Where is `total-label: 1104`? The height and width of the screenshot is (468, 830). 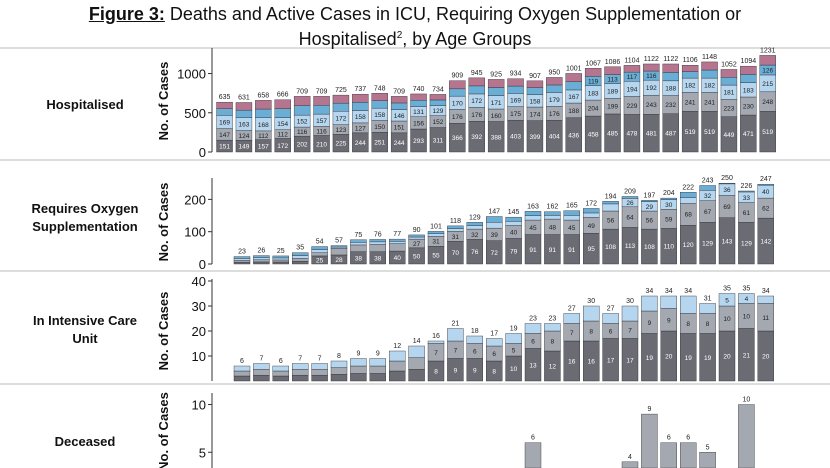
total-label: 1104 is located at coordinates (631, 60).